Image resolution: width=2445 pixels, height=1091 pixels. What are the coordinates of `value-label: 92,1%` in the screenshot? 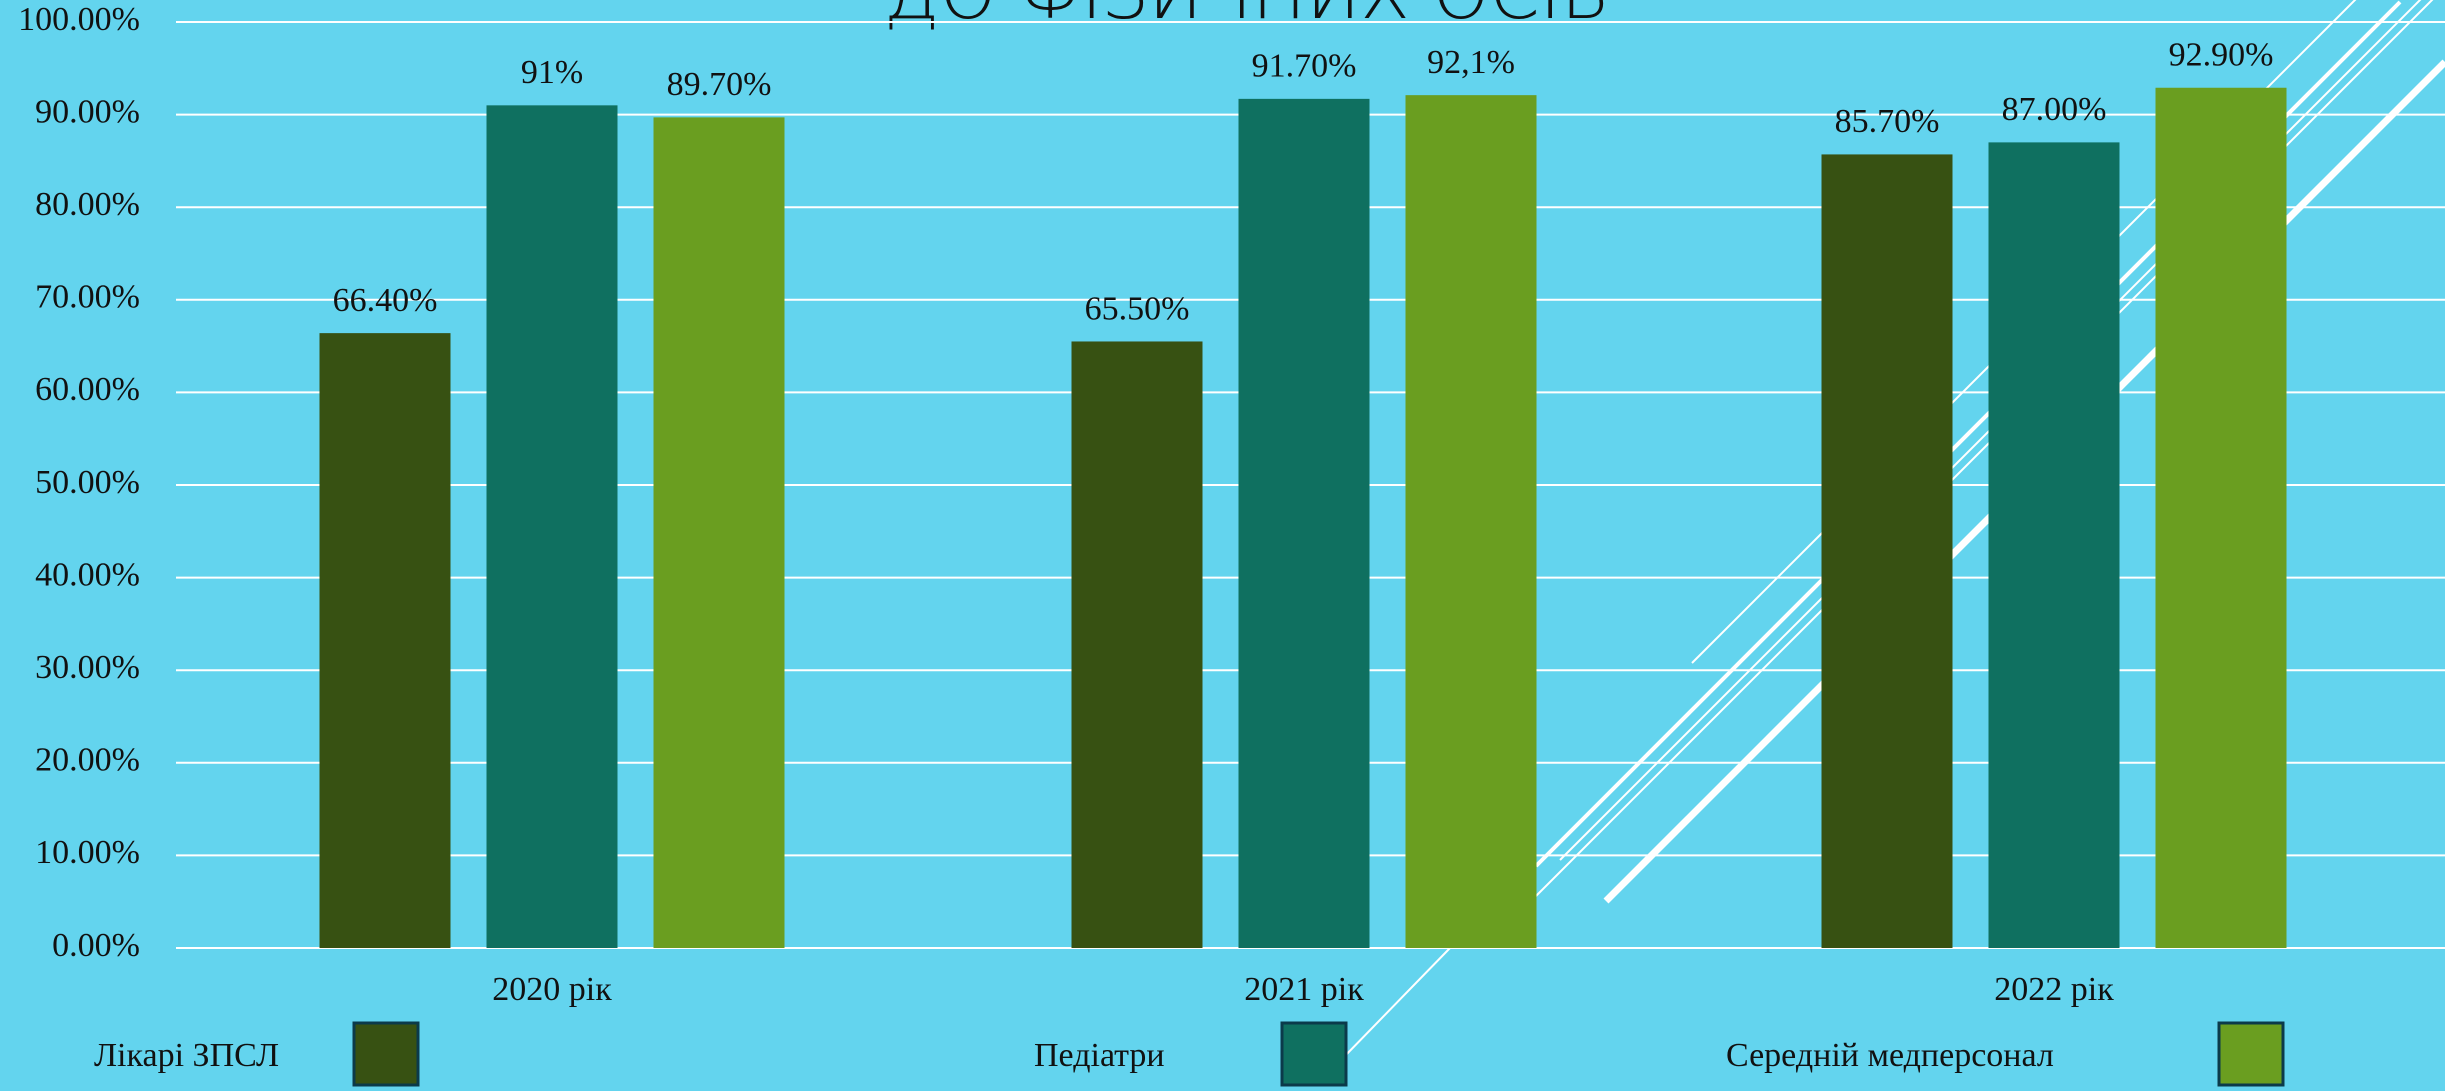 It's located at (1471, 62).